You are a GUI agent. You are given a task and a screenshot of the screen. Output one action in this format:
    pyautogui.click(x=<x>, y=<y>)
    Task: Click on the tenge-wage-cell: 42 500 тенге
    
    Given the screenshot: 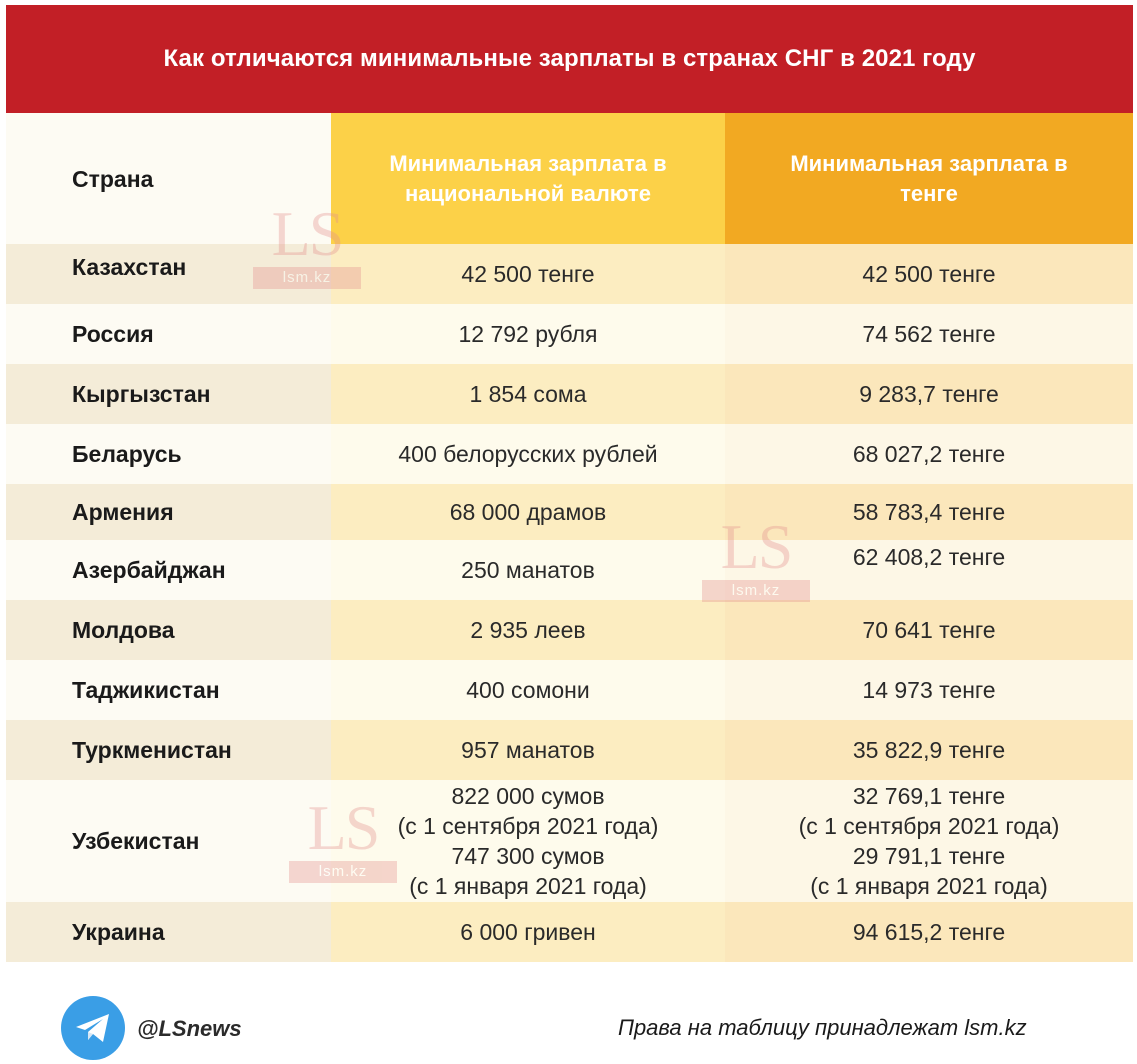 What is the action you would take?
    pyautogui.click(x=929, y=274)
    